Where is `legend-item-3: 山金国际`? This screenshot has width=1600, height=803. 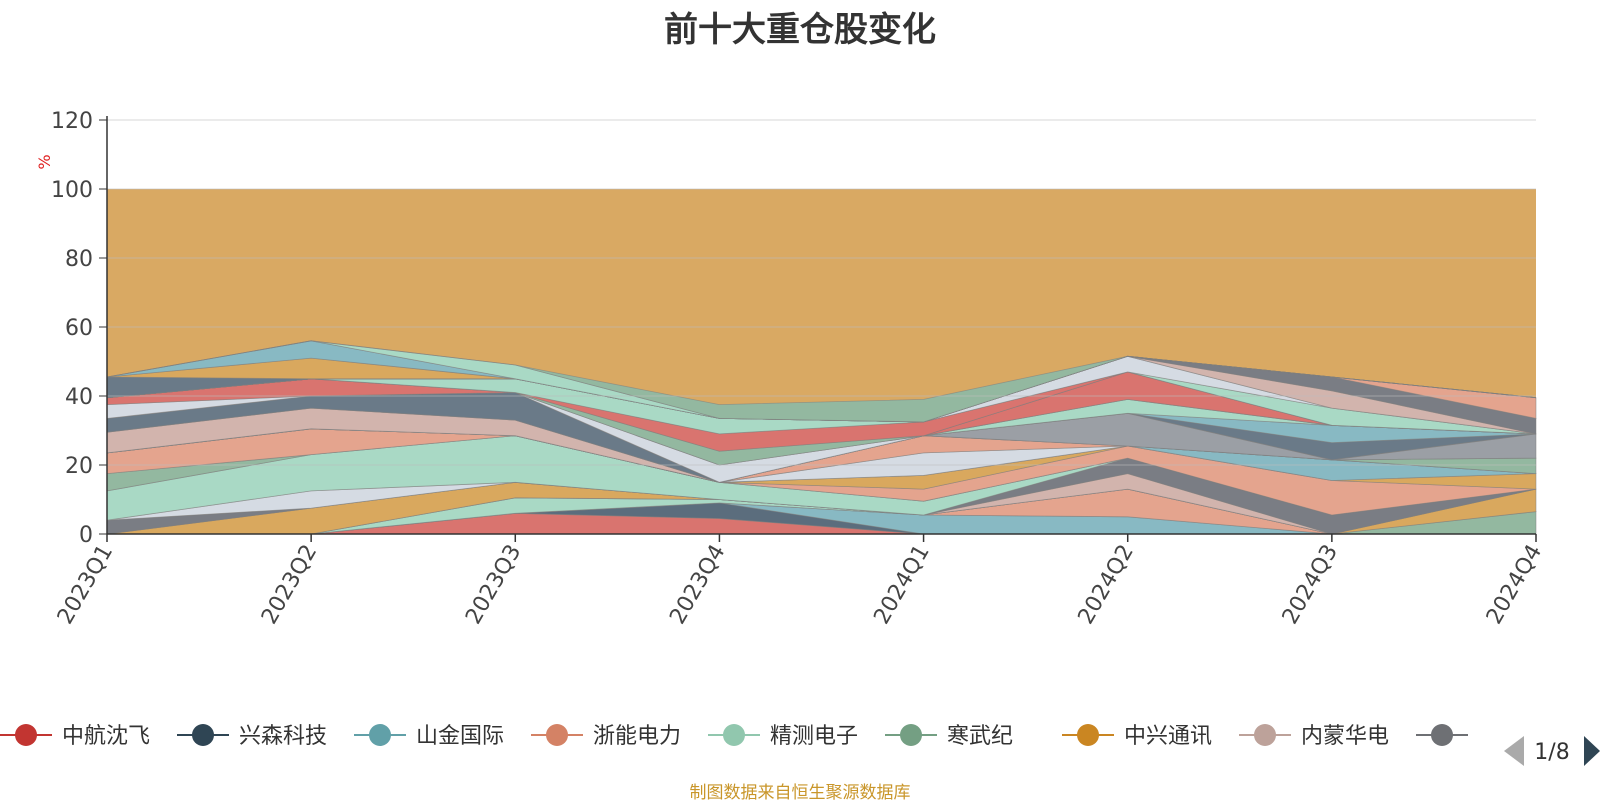
legend-item-3: 山金国际 is located at coordinates (429, 736).